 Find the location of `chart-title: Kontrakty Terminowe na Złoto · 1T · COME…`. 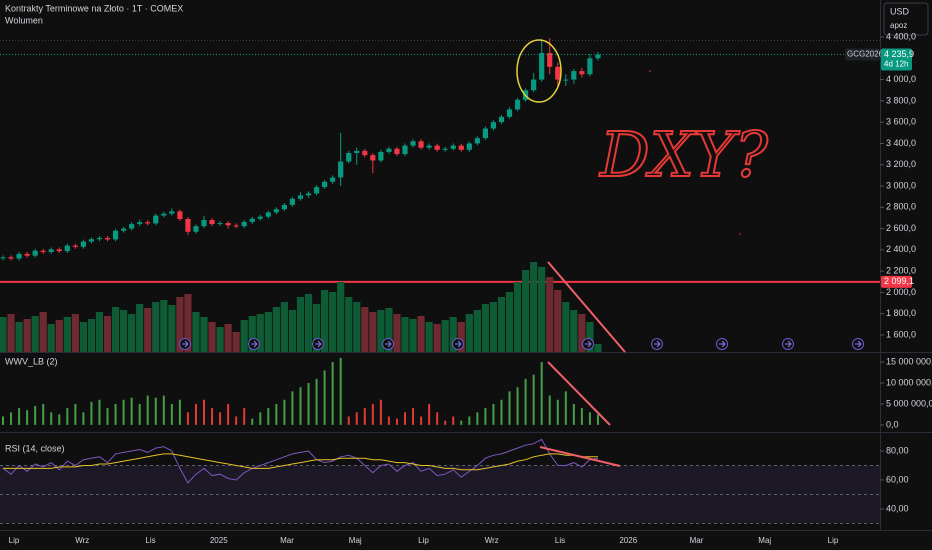

chart-title: Kontrakty Terminowe na Złoto · 1T · COME… is located at coordinates (94, 8).